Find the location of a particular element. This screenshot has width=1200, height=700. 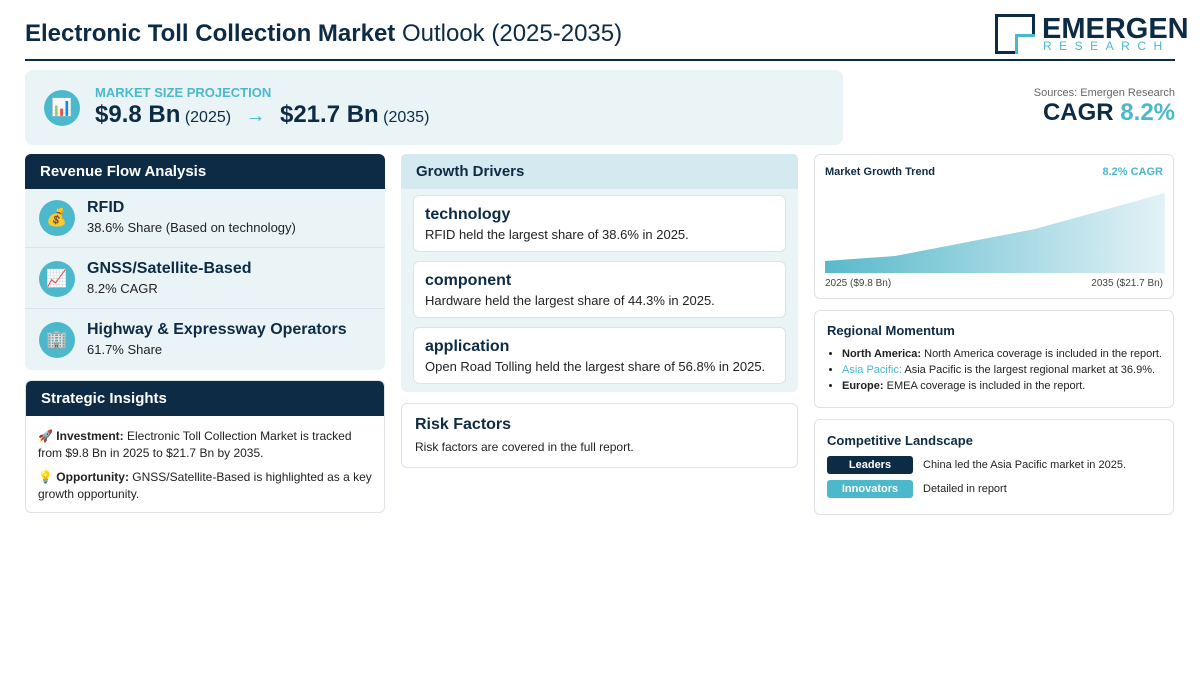

item-name: Highway & Expressway Operators is located at coordinates (217, 329).